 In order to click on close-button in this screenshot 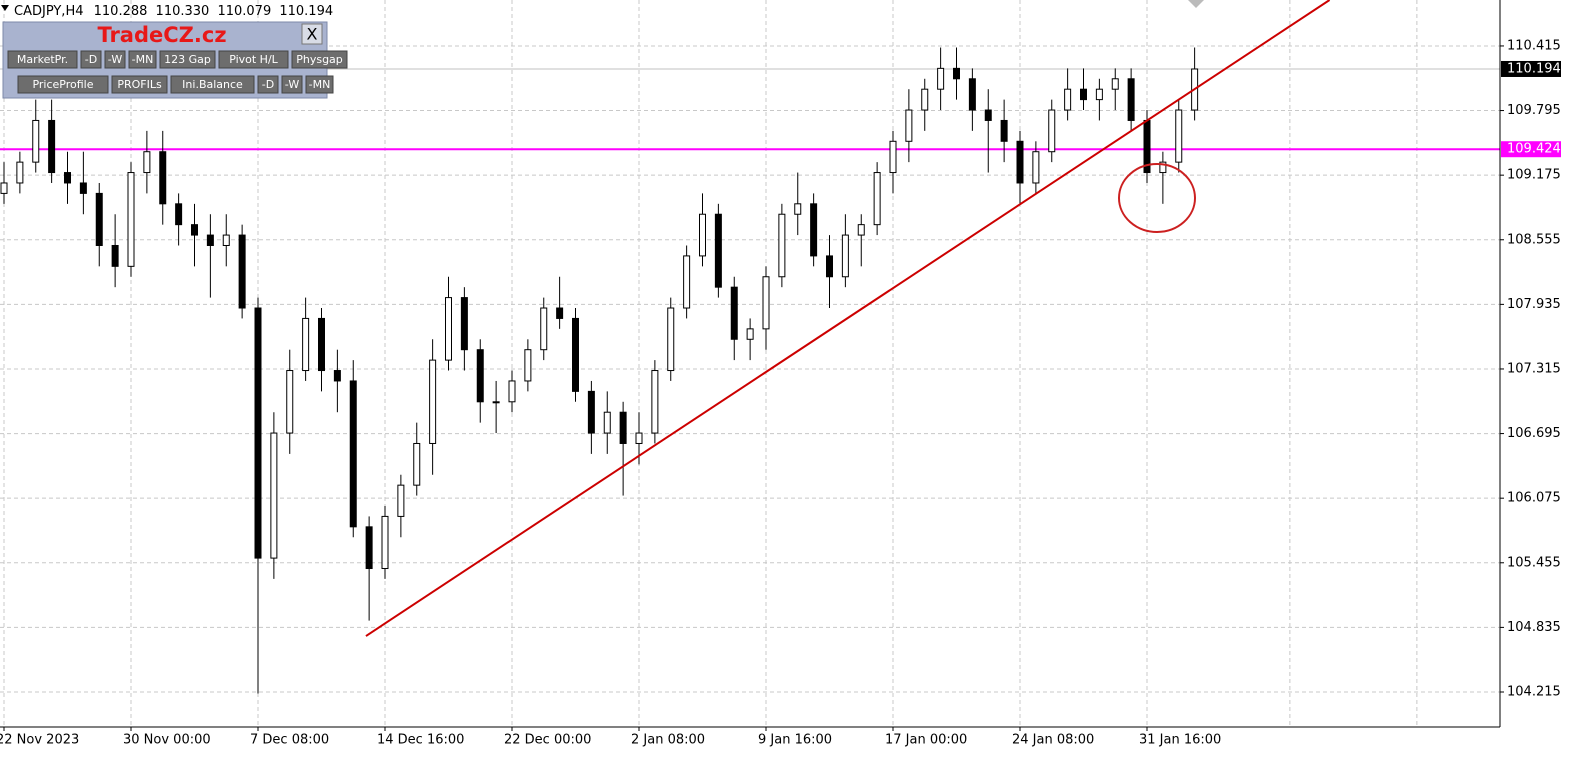, I will do `click(312, 34)`.